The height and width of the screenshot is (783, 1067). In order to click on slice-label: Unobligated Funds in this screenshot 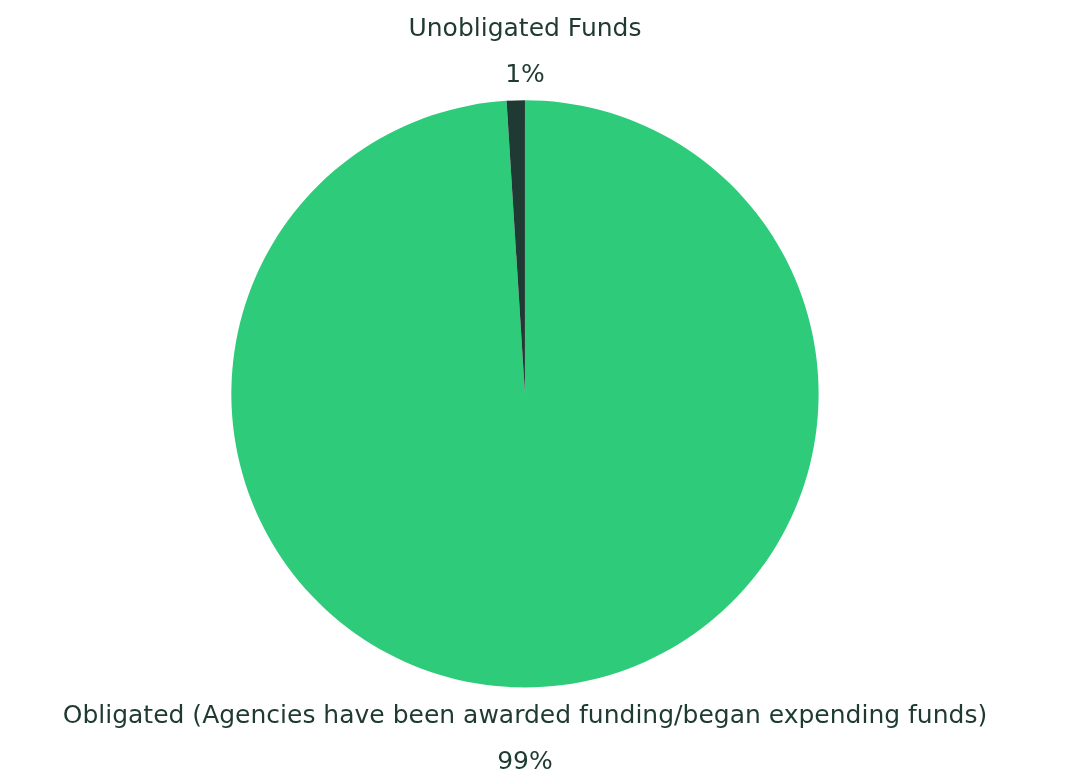, I will do `click(525, 27)`.